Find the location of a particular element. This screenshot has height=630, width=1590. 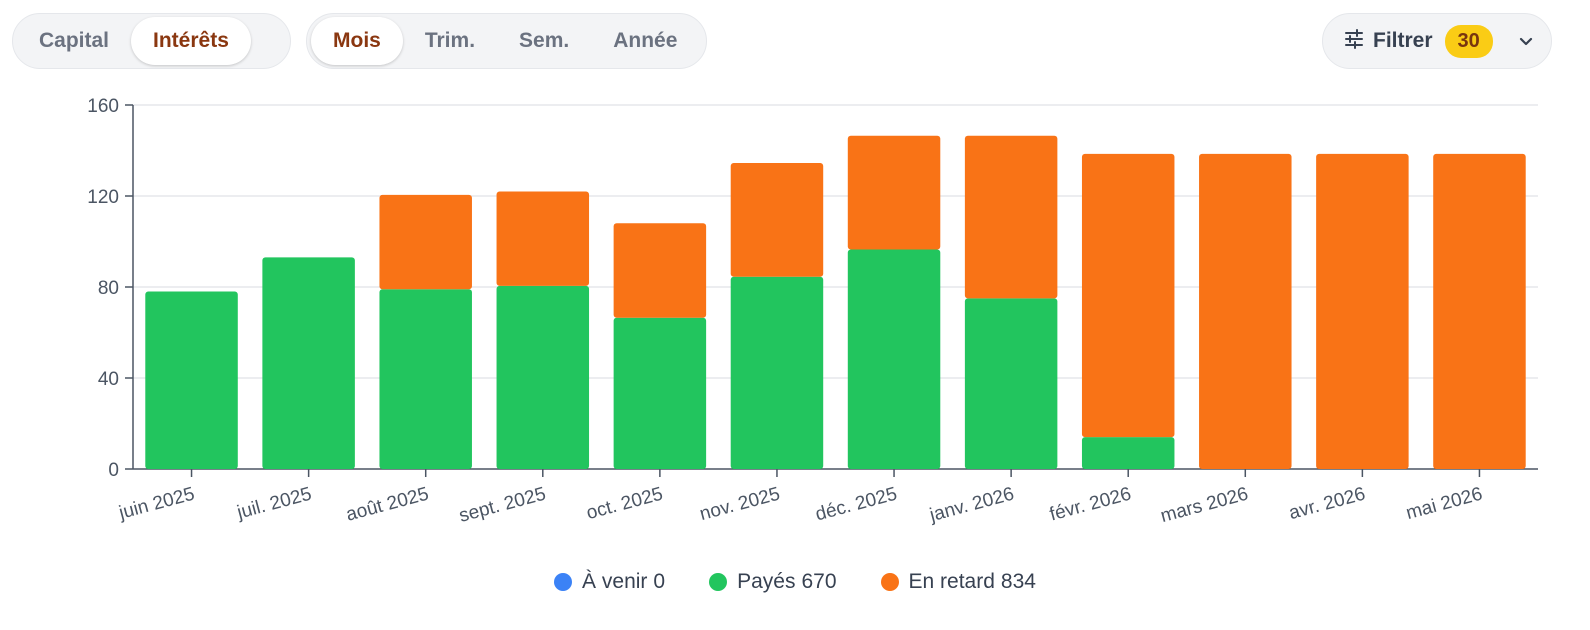

chart-legend: À venir 0 Payés 670 En retard 834 is located at coordinates (795, 582).